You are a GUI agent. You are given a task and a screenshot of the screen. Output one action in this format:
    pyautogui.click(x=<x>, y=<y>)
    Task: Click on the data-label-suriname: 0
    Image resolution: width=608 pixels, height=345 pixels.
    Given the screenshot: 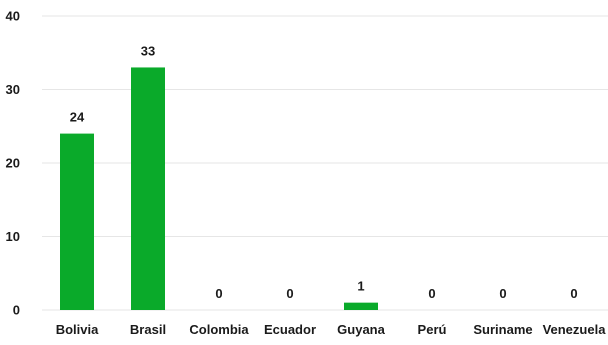 What is the action you would take?
    pyautogui.click(x=502, y=293)
    